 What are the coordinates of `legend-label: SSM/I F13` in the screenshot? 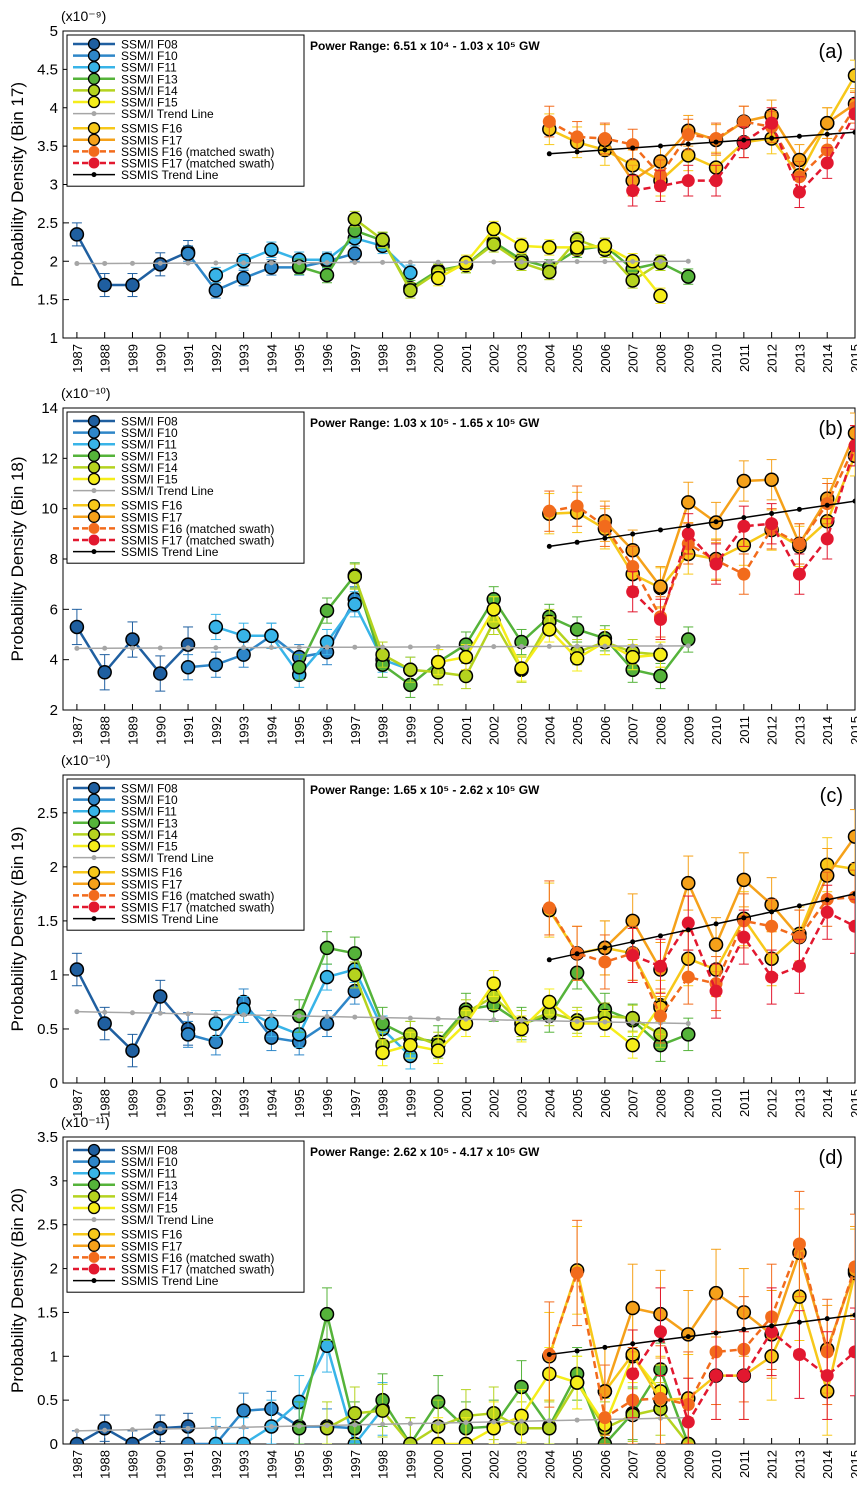 It's located at (149, 1185).